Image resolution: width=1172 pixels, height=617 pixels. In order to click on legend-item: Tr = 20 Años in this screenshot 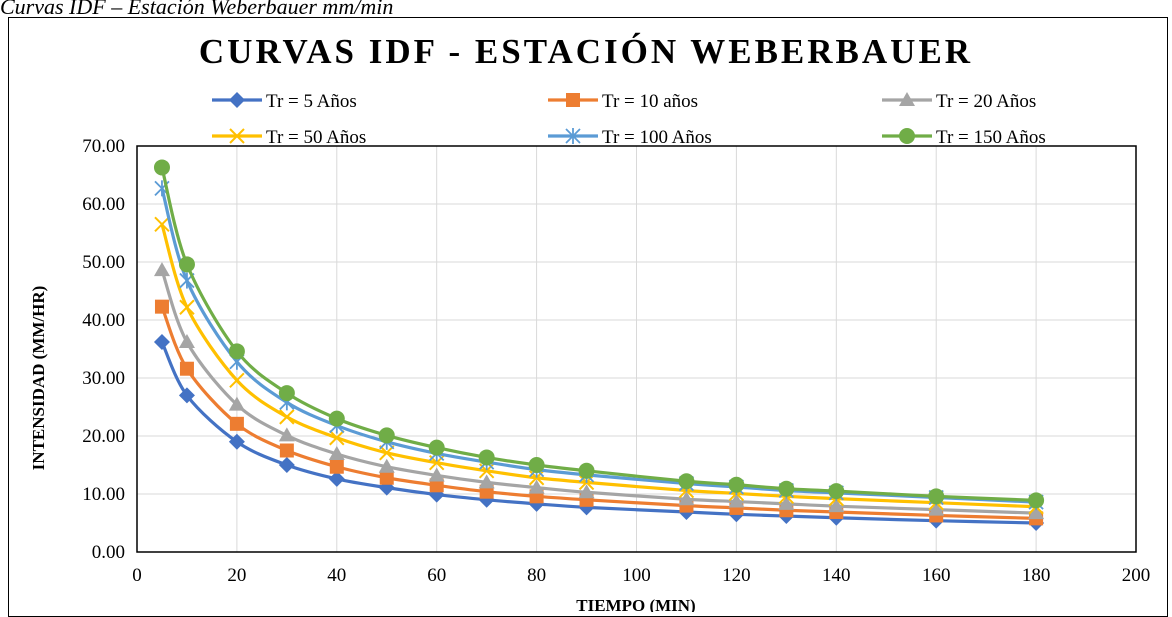, I will do `click(959, 101)`.